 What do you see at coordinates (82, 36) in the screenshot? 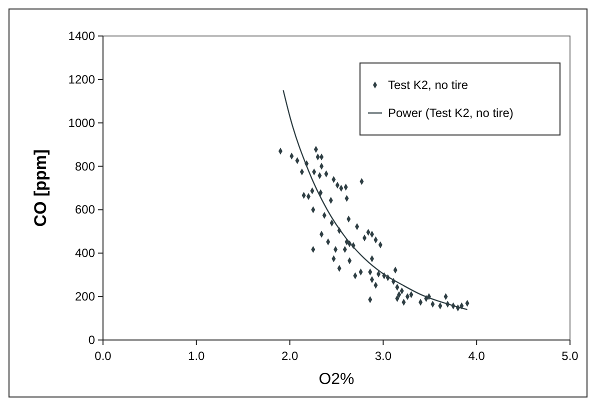
I see `y-tick-label: 1400` at bounding box center [82, 36].